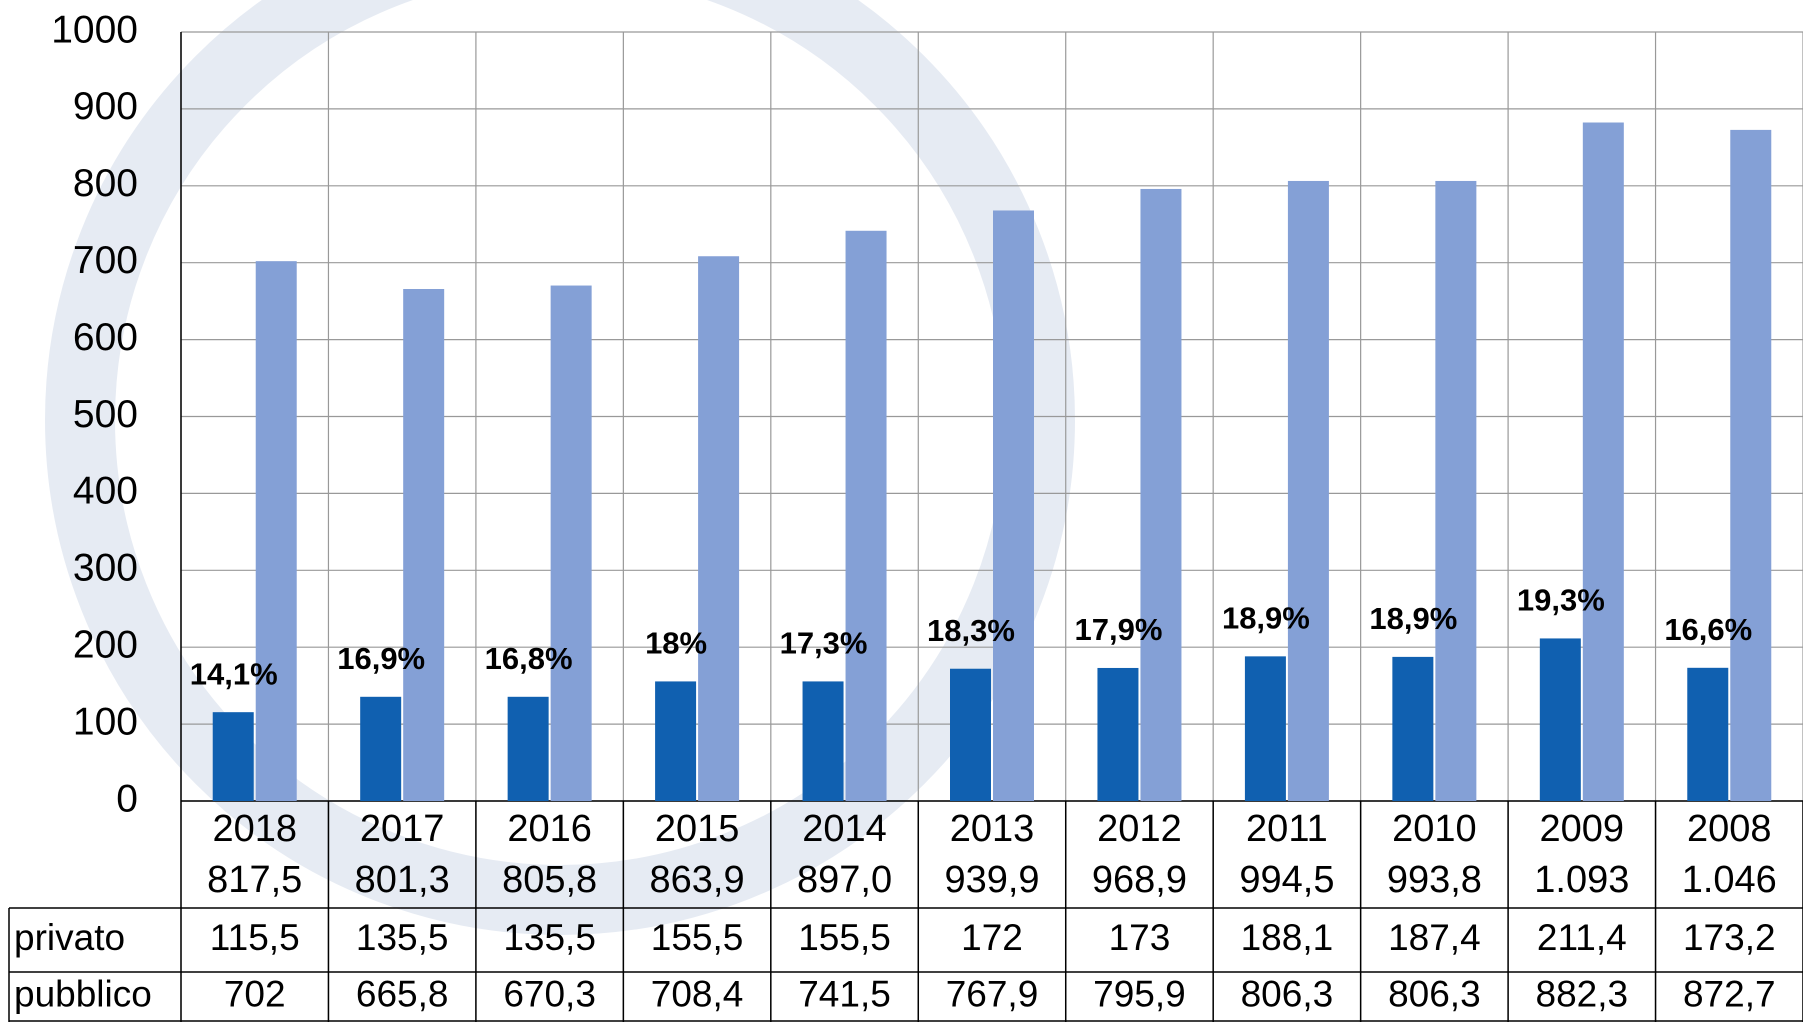  What do you see at coordinates (105, 644) in the screenshot?
I see `y-tick-label: 200` at bounding box center [105, 644].